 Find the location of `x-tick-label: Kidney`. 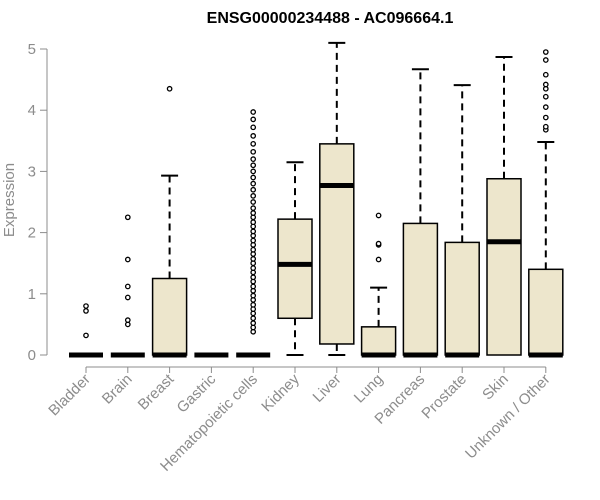

x-tick-label: Kidney is located at coordinates (280, 392).